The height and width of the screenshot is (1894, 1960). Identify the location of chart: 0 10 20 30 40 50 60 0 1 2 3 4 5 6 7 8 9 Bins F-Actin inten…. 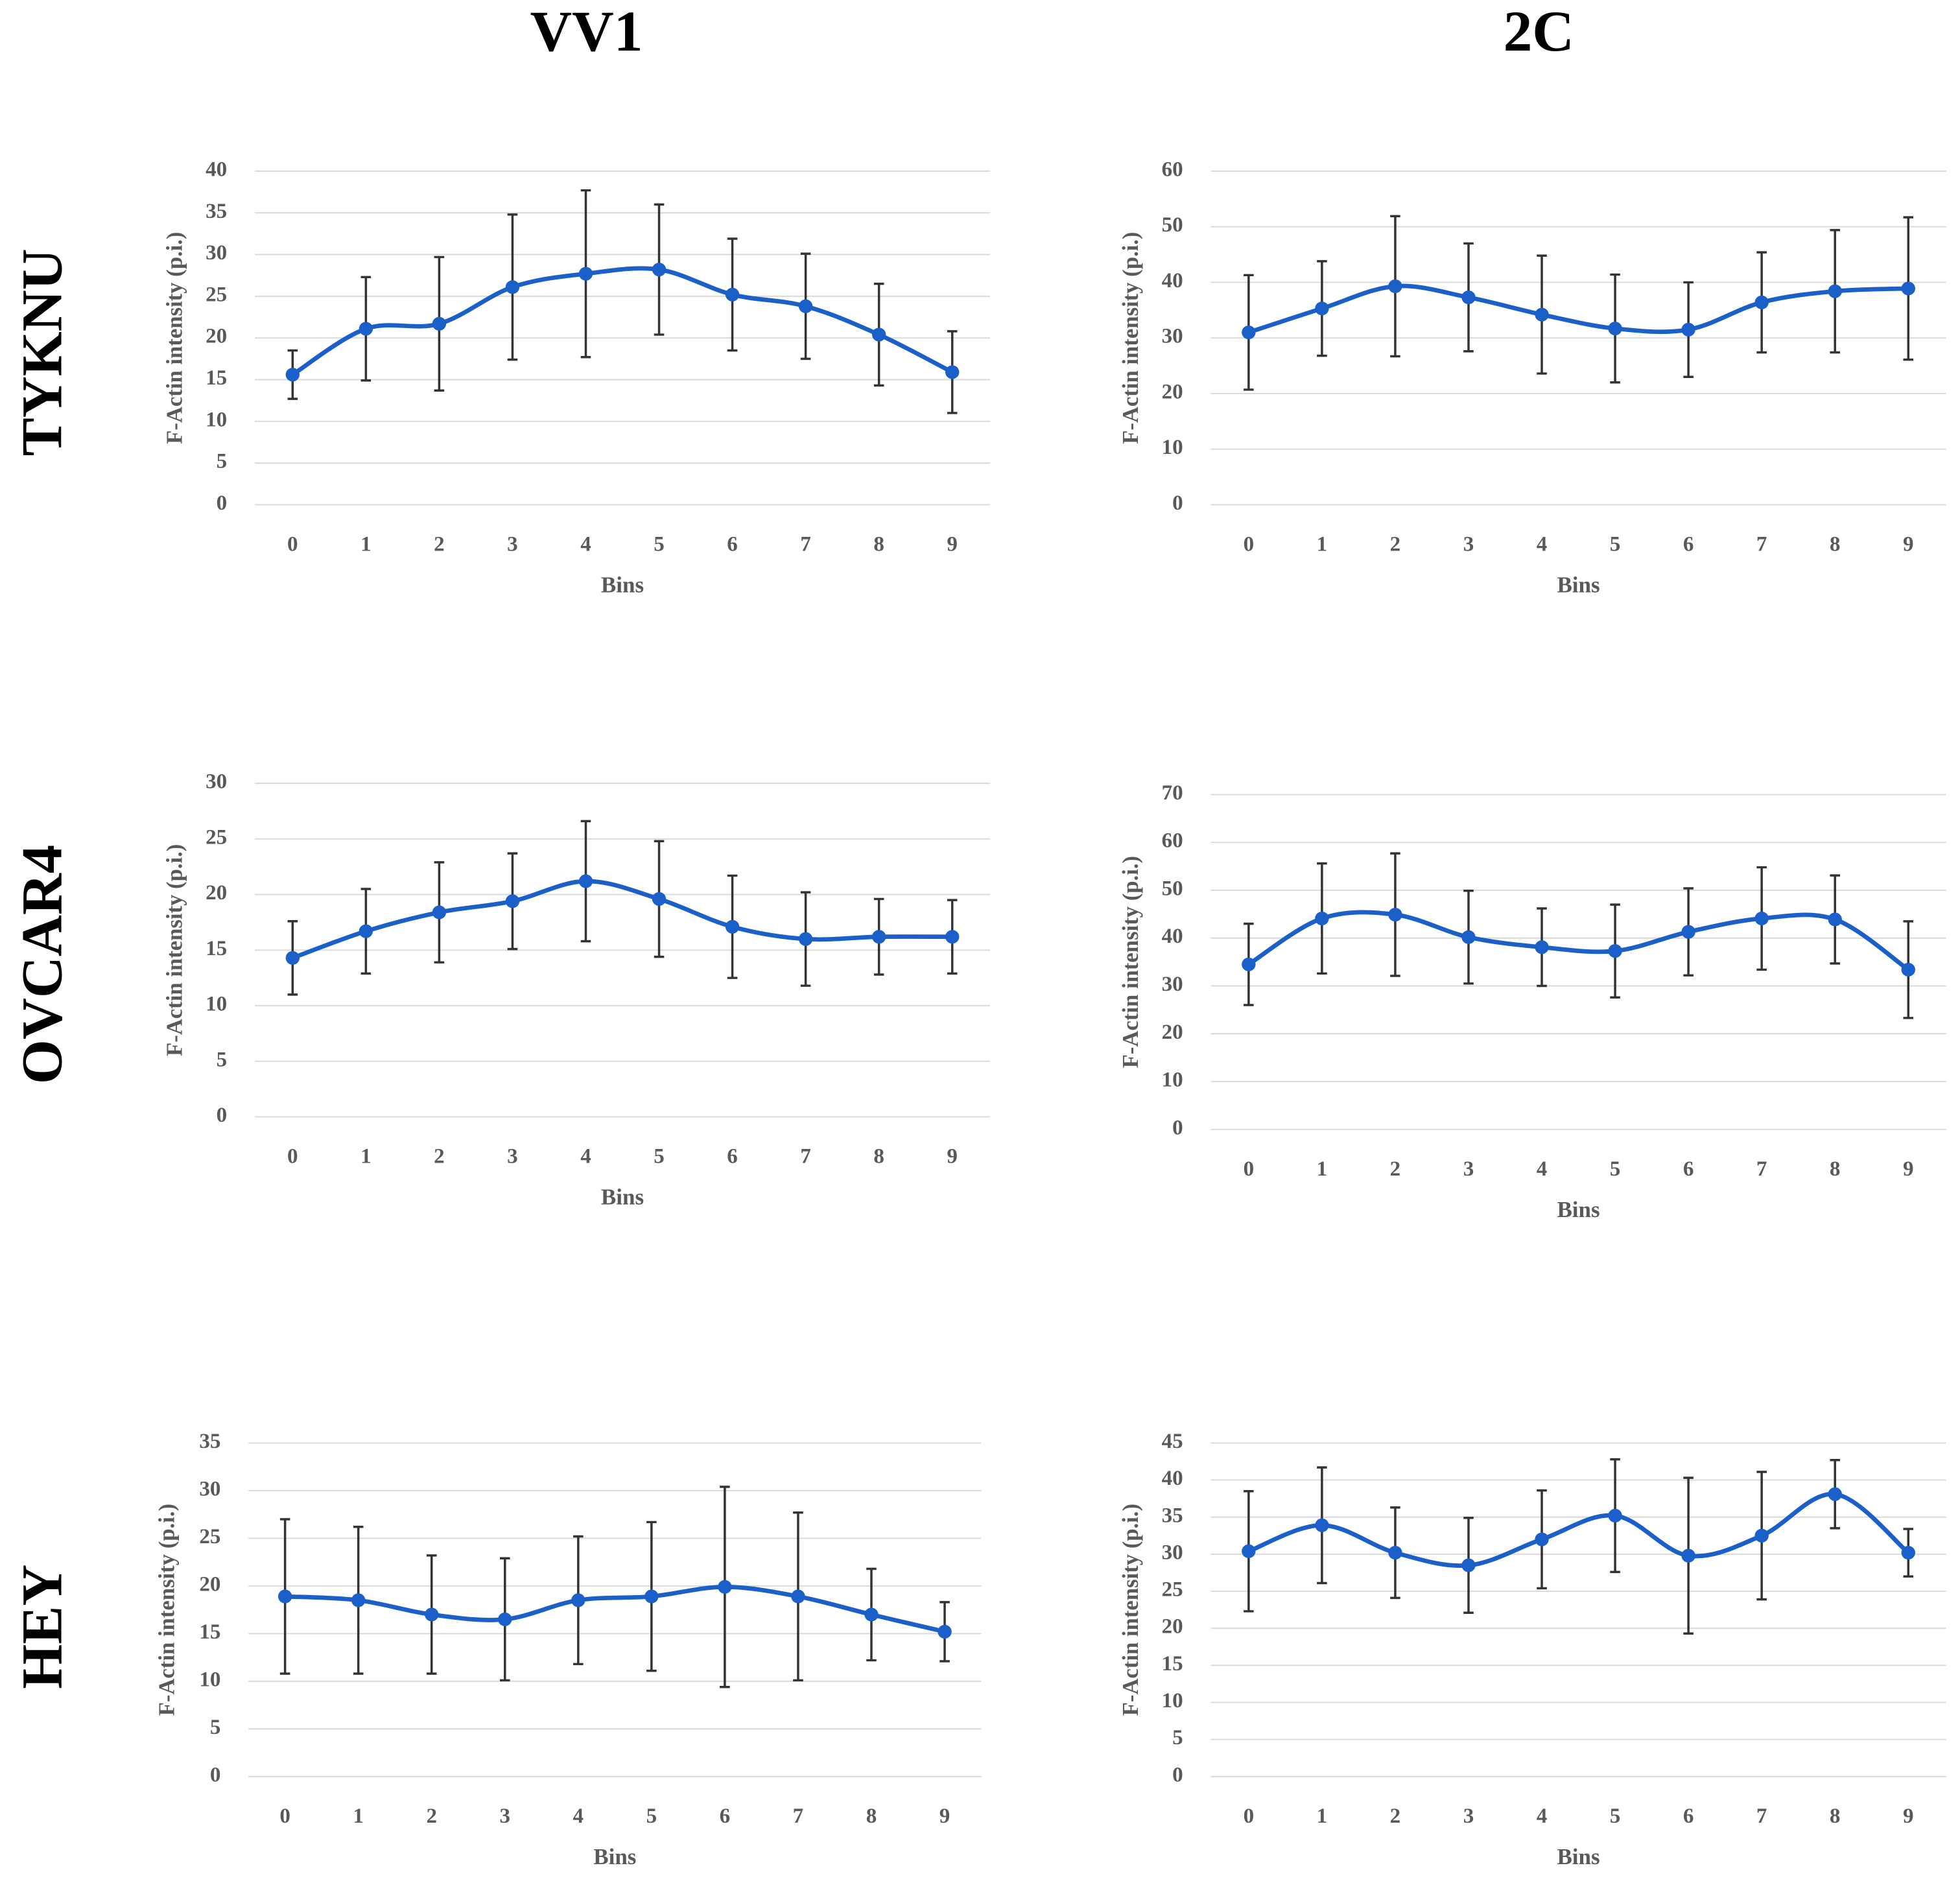
(1532, 378).